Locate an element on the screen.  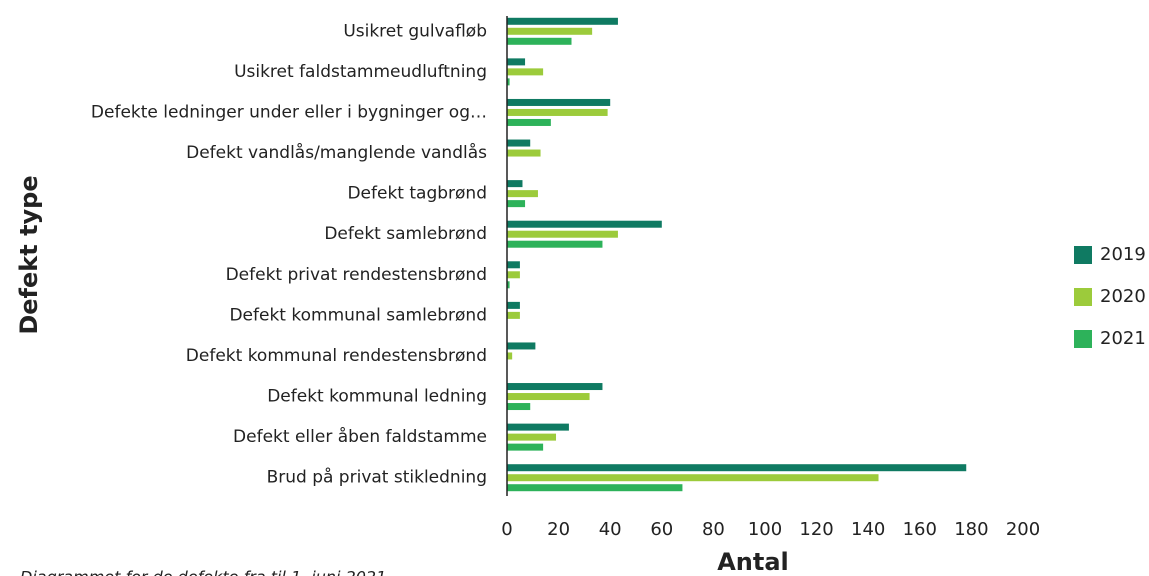
x-tick-label: 60 is located at coordinates (661, 529).